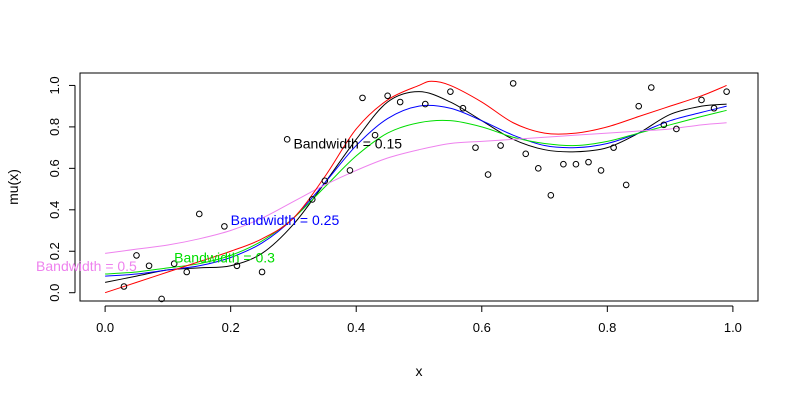  I want to click on y-axis: 0.0 0.2 0.4 0.6 0.8 1.0, so click(61, 189).